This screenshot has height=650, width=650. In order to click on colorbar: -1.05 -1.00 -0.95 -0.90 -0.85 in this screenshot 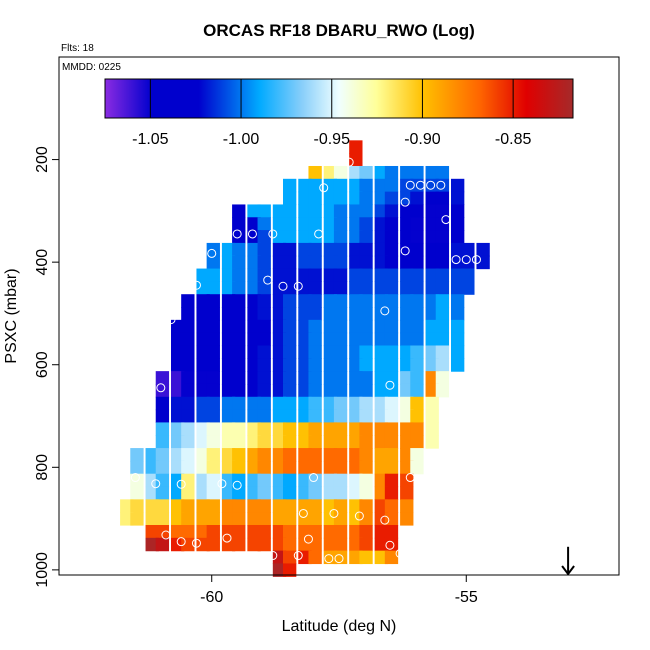, I will do `click(339, 113)`.